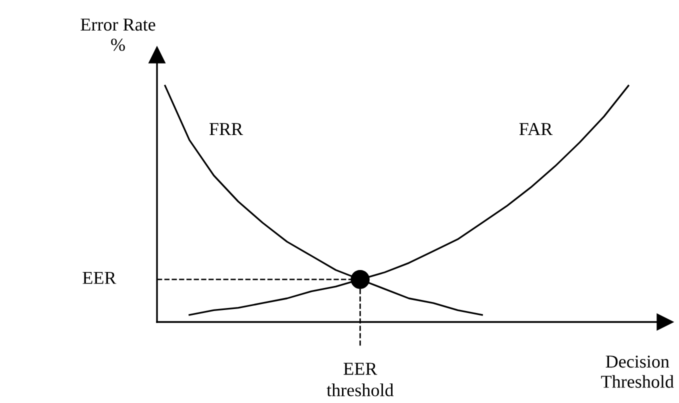 The height and width of the screenshot is (403, 679). What do you see at coordinates (226, 129) in the screenshot?
I see `series-label: FRR` at bounding box center [226, 129].